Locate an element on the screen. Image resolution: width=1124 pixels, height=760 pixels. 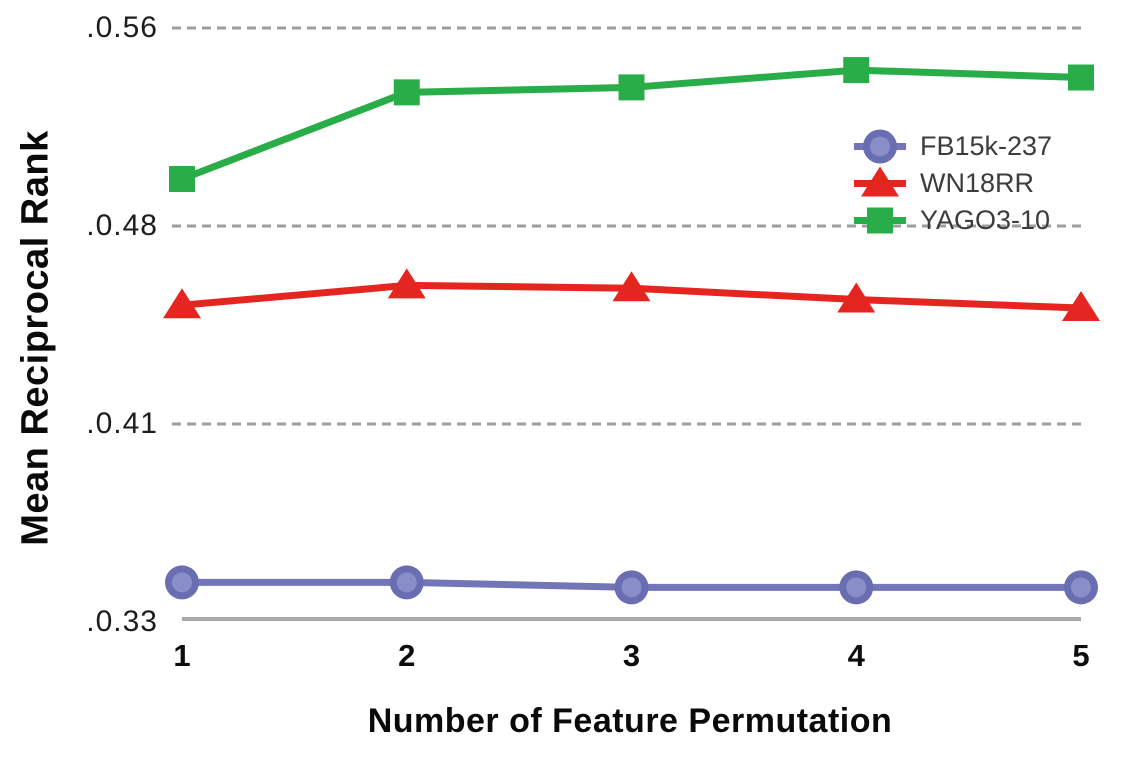
x-tick-label: 4 is located at coordinates (856, 655).